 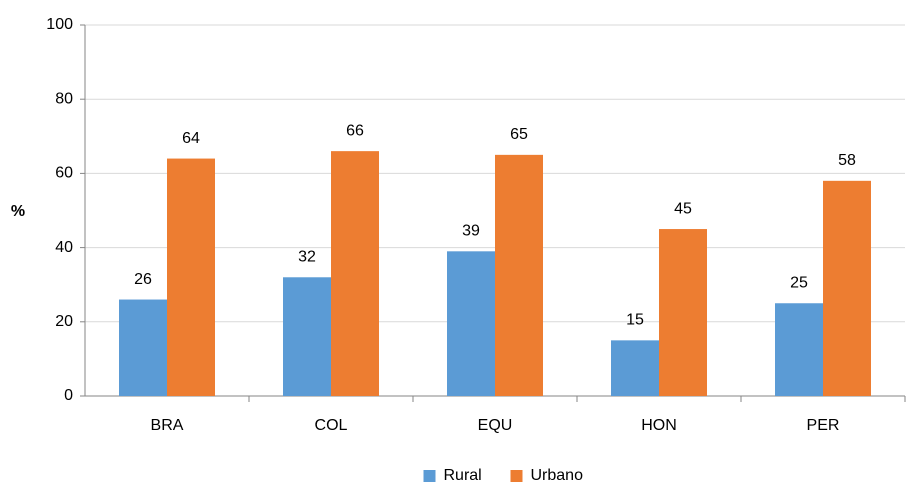 What do you see at coordinates (659, 425) in the screenshot?
I see `x-tick-label: HON` at bounding box center [659, 425].